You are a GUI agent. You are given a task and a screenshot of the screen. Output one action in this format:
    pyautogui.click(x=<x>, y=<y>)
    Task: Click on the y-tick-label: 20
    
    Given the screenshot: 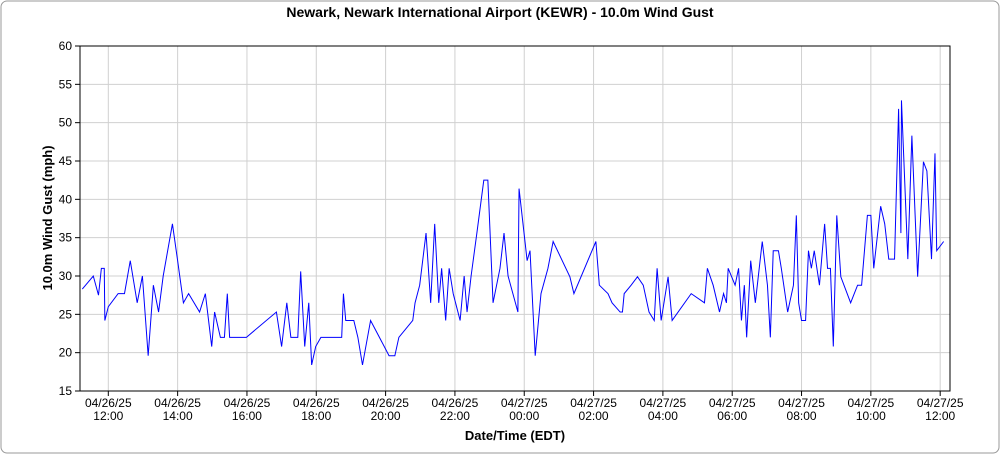 What is the action you would take?
    pyautogui.click(x=66, y=353)
    